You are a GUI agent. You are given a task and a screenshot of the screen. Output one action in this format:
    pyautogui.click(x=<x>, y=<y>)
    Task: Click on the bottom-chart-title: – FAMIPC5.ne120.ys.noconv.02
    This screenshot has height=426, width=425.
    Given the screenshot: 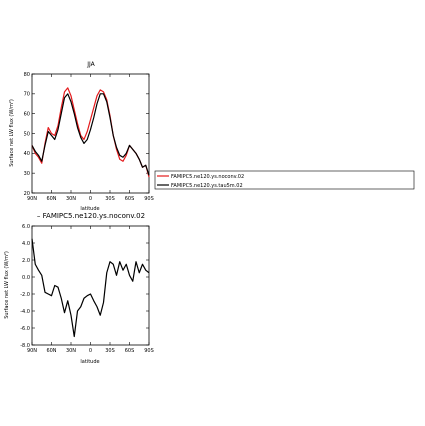 What is the action you would take?
    pyautogui.click(x=91, y=216)
    